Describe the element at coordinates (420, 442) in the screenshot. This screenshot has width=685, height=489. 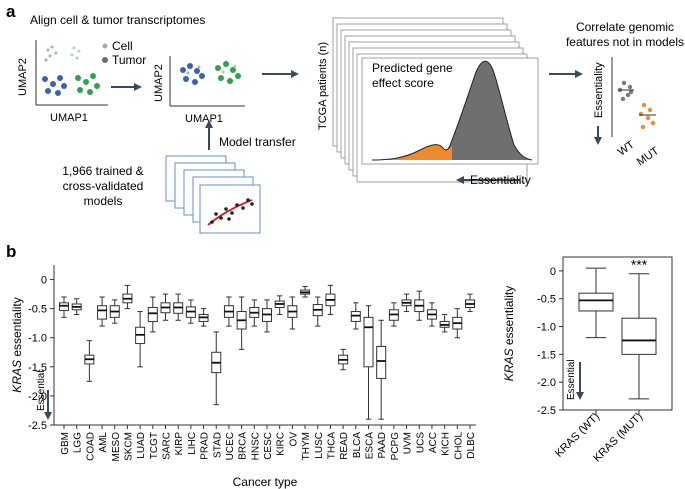
I see `x-tick-label: UCS` at that location.